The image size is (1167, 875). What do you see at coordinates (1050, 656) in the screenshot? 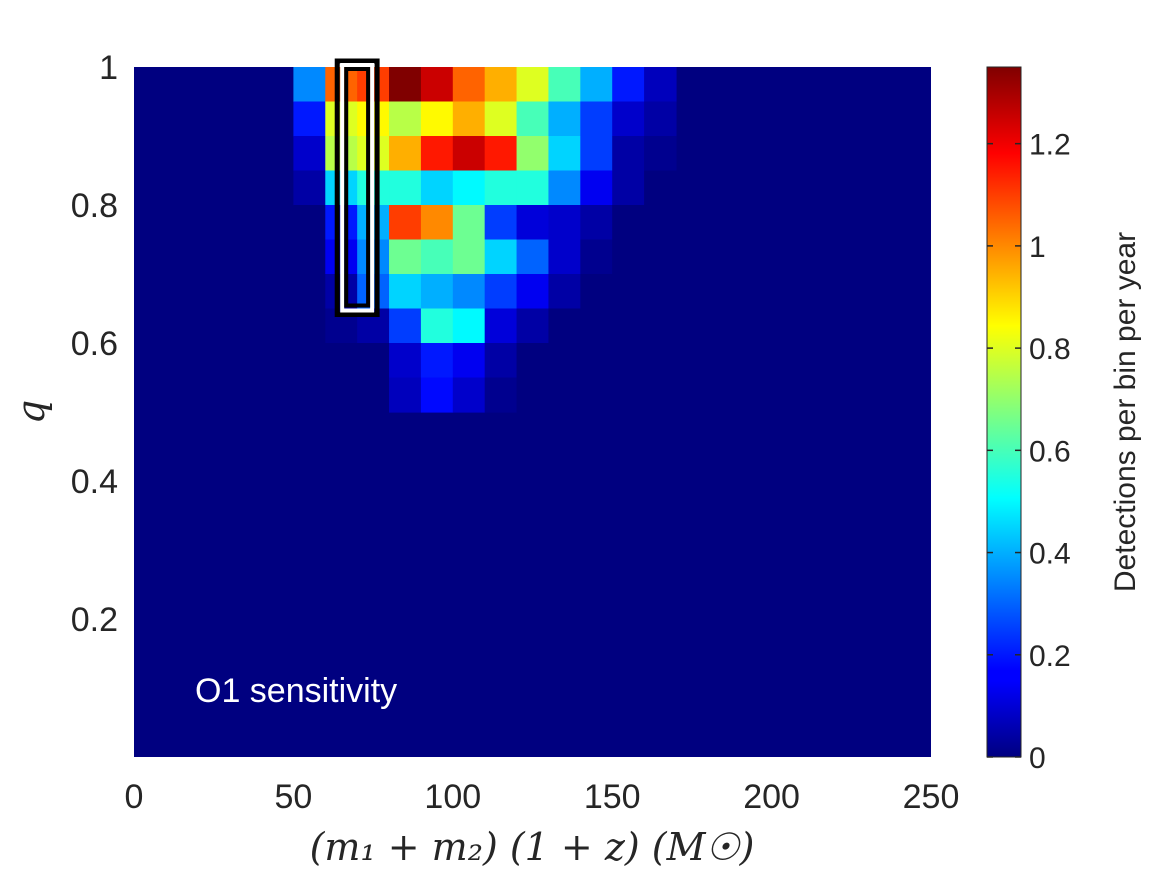
I see `colorbar-tick-label: 0.2` at bounding box center [1050, 656].